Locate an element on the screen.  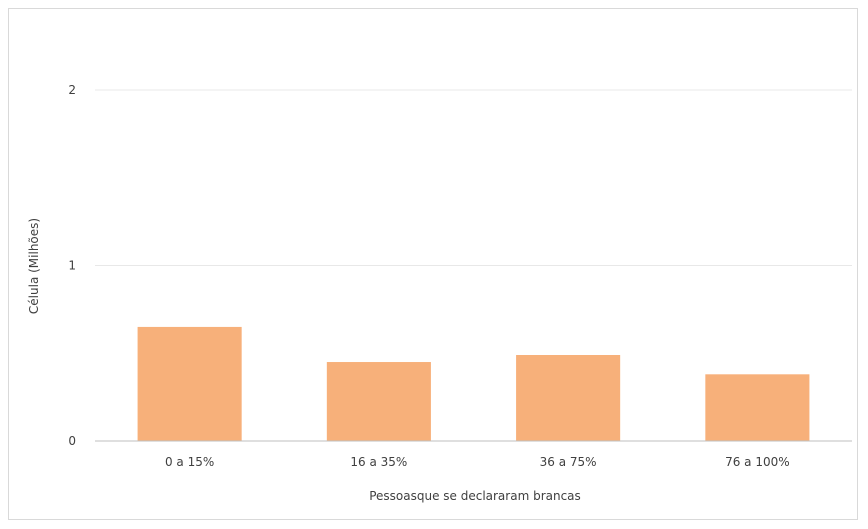
y-tick-labels: 0 1 2 is located at coordinates (72, 265).